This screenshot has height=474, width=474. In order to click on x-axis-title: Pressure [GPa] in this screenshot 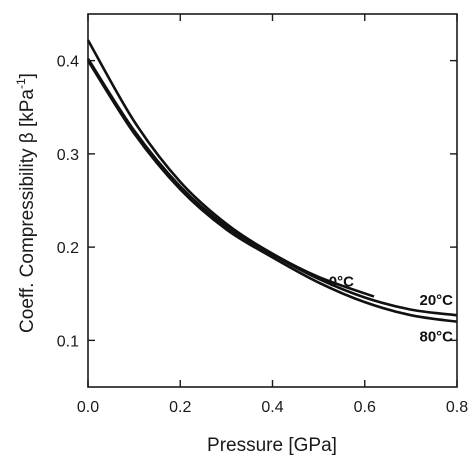, I will do `click(272, 445)`.